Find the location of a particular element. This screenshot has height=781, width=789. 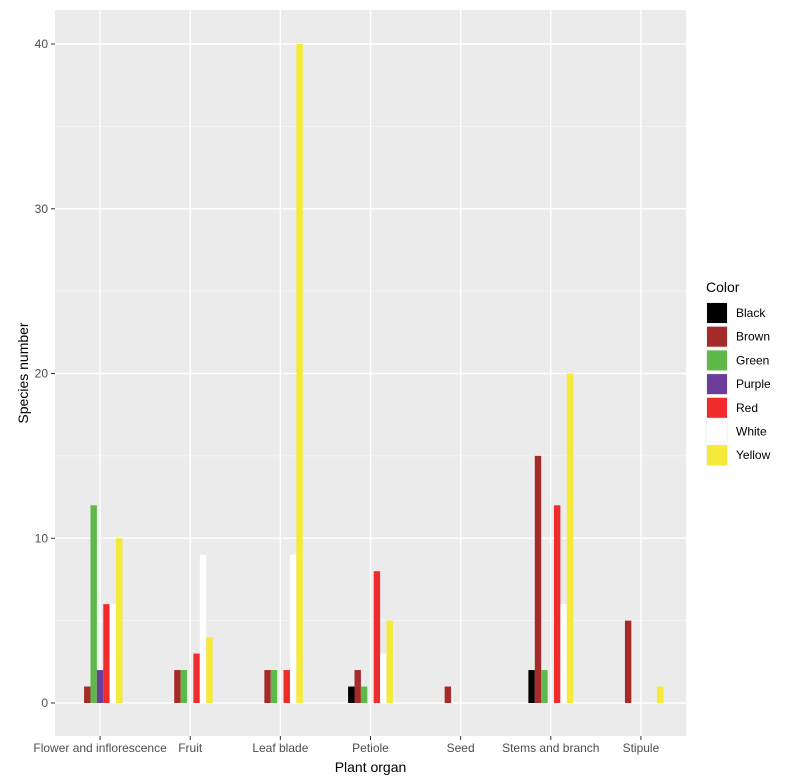

x-tick-label: Fruit is located at coordinates (190, 748).